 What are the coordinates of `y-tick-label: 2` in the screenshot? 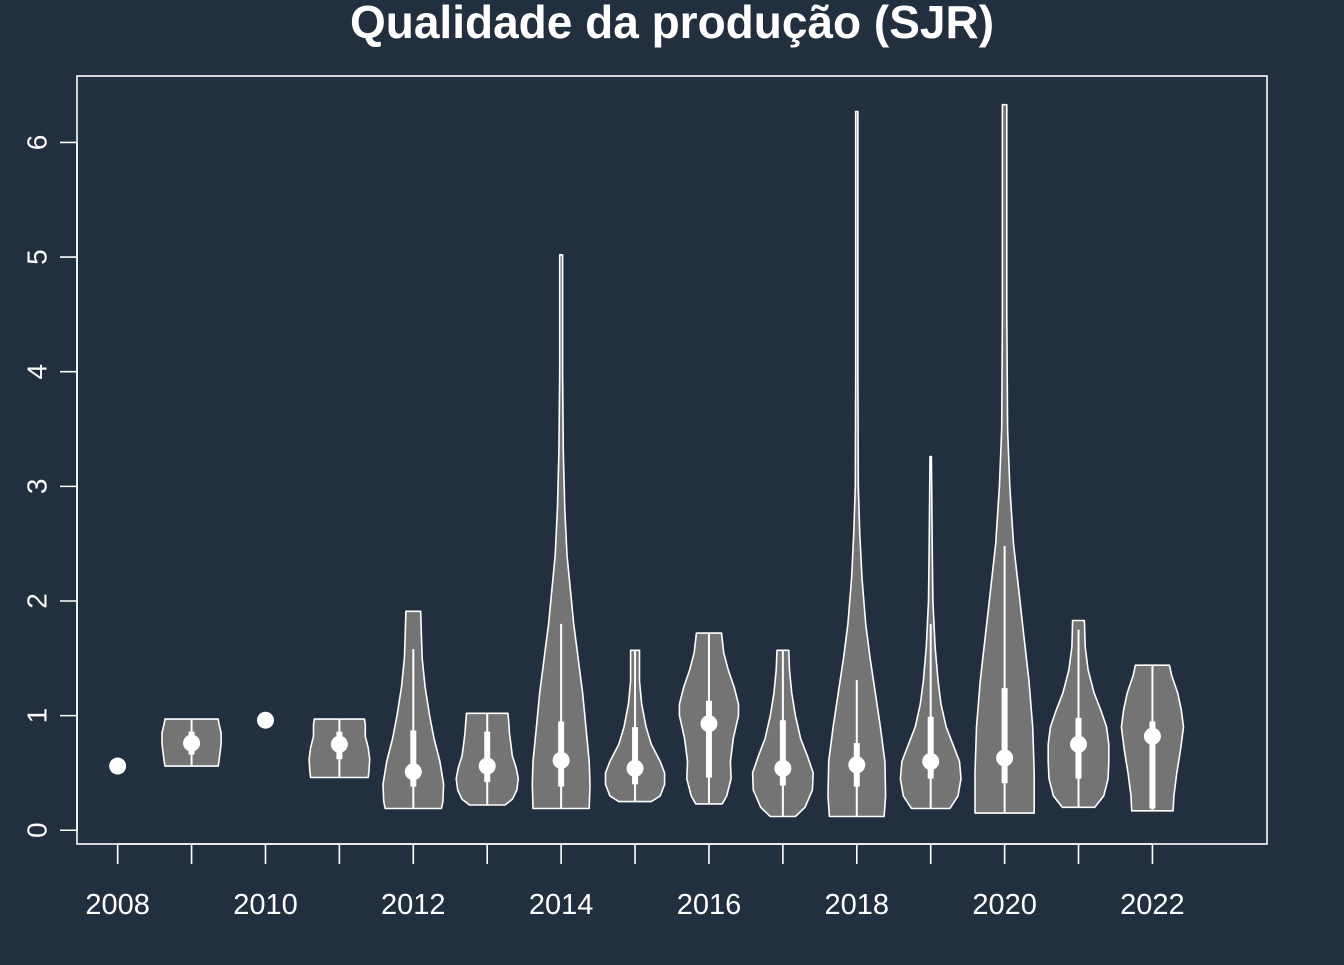 It's located at (37, 601).